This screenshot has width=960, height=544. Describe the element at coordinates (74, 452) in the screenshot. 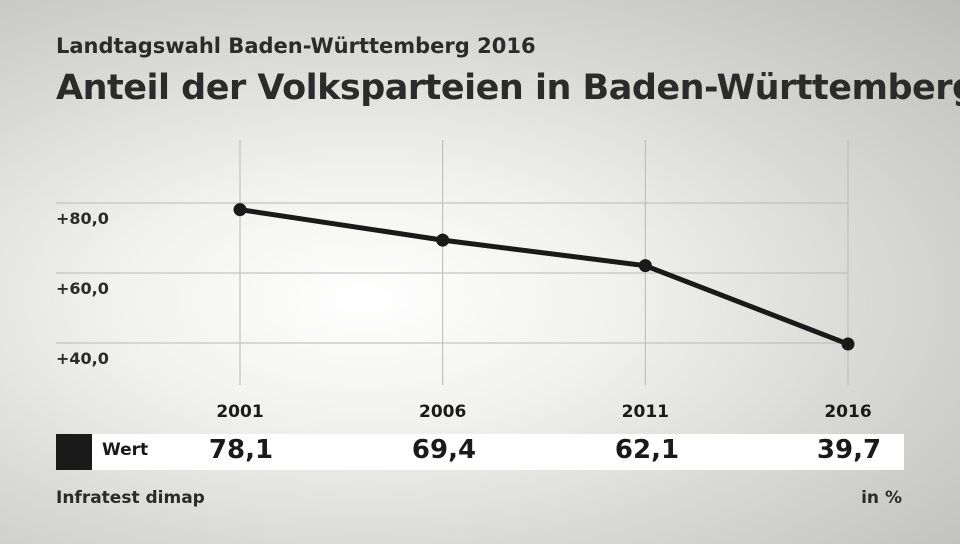

I see `series-color-swatch` at that location.